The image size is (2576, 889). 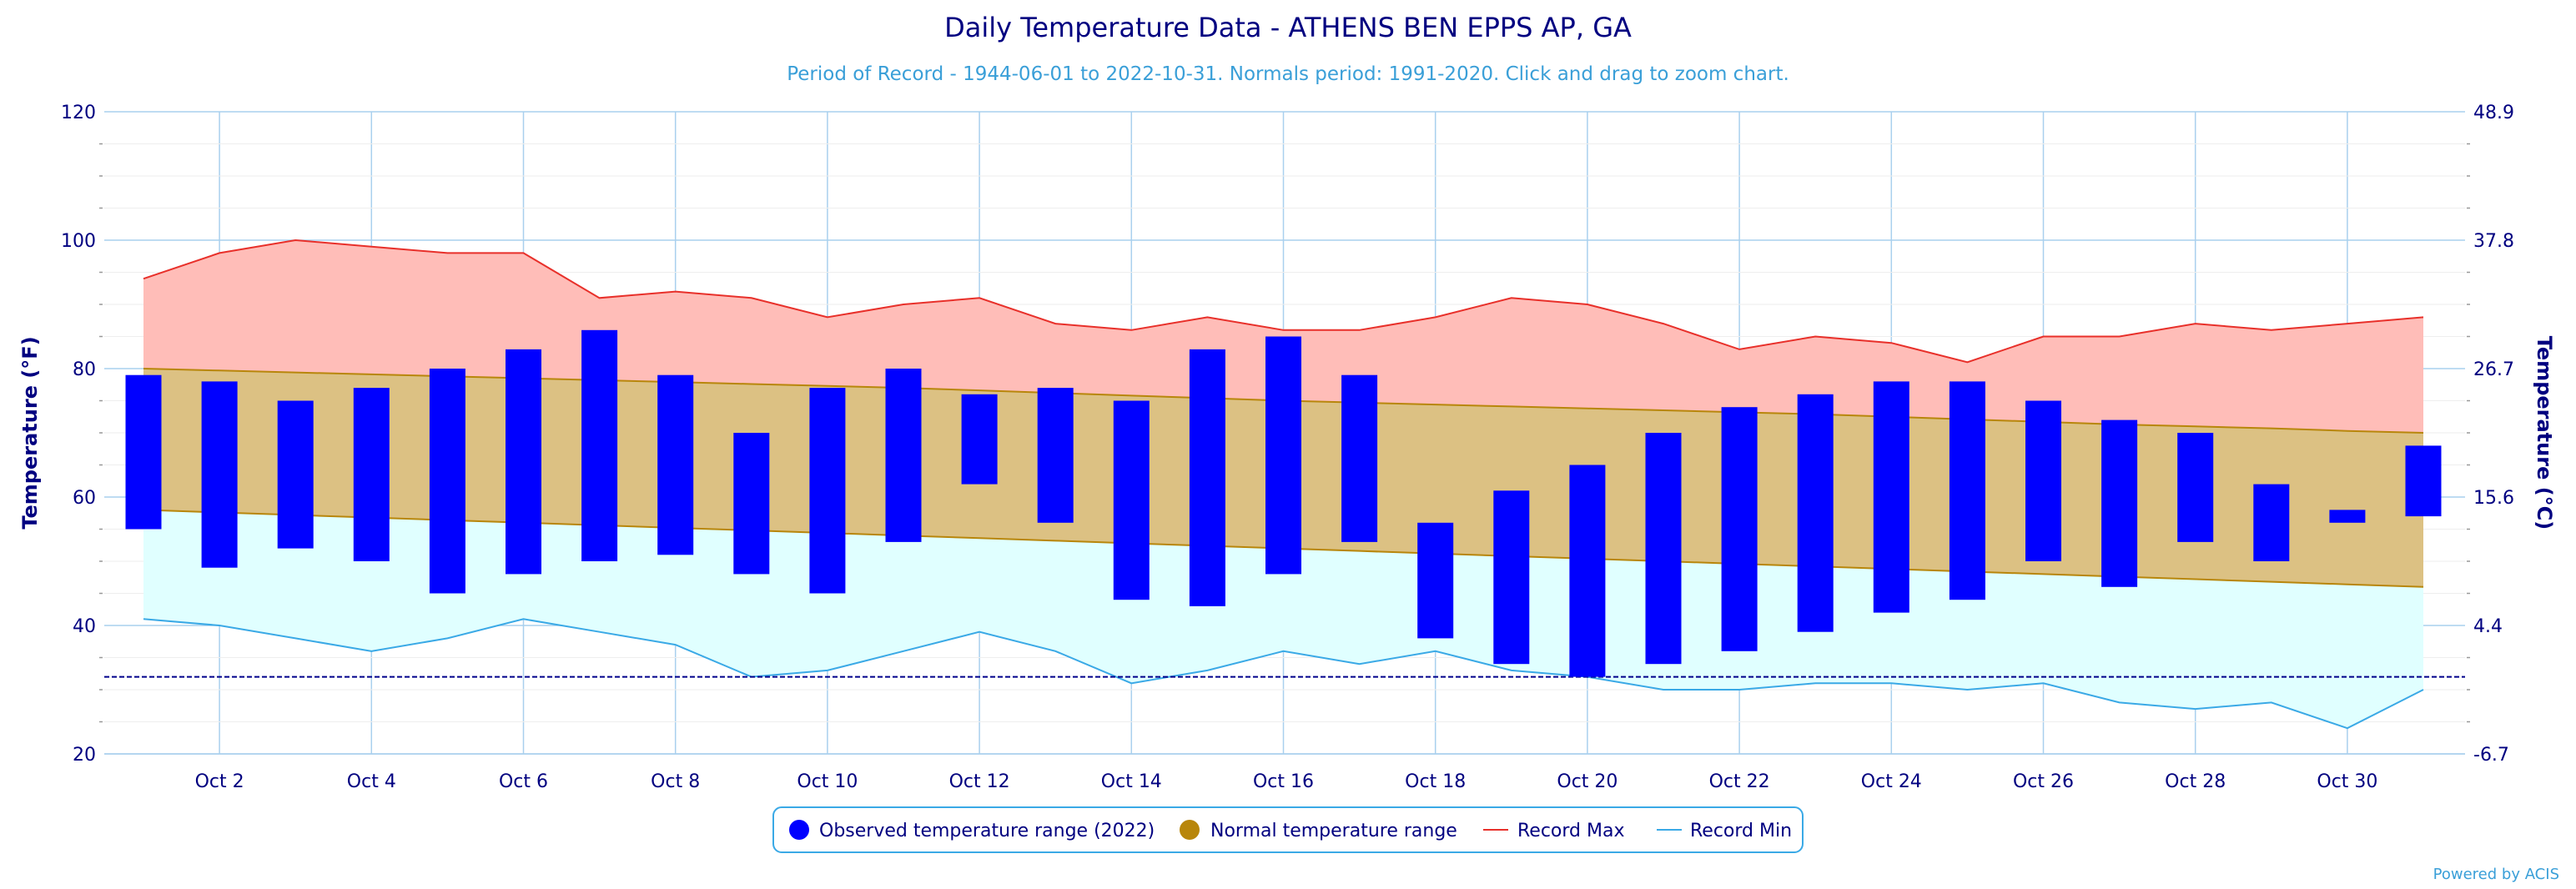 I want to click on x-tick-label: Oct 20, so click(x=1587, y=781).